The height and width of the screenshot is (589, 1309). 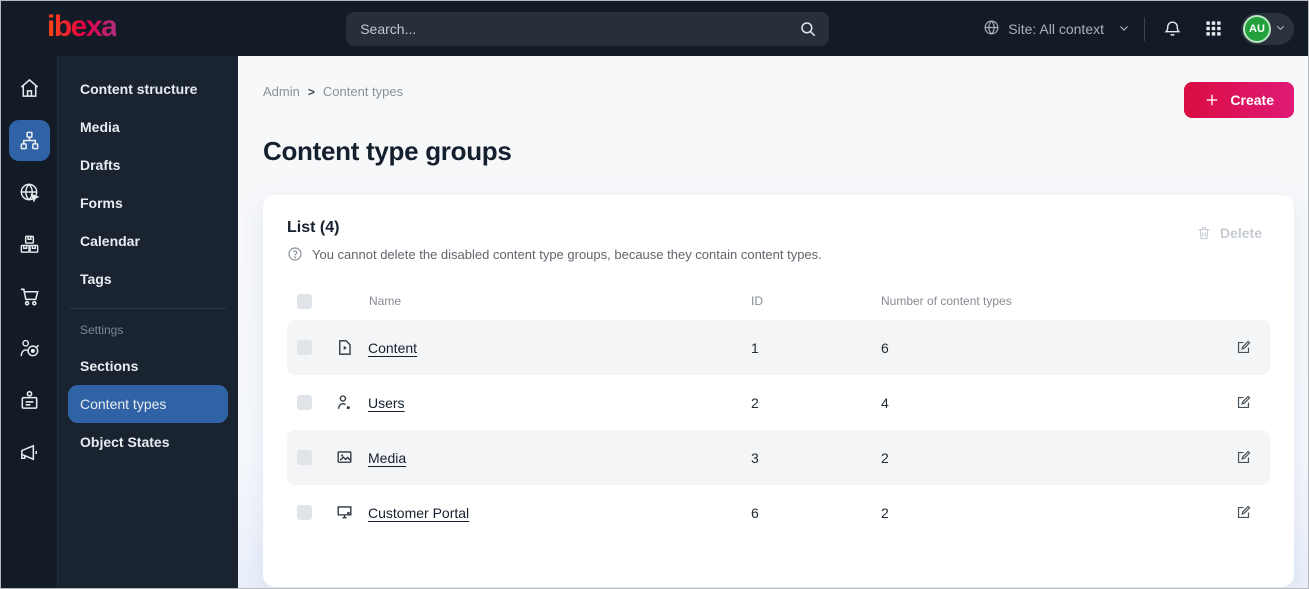 What do you see at coordinates (1213, 28) in the screenshot?
I see `app-grid-icon` at bounding box center [1213, 28].